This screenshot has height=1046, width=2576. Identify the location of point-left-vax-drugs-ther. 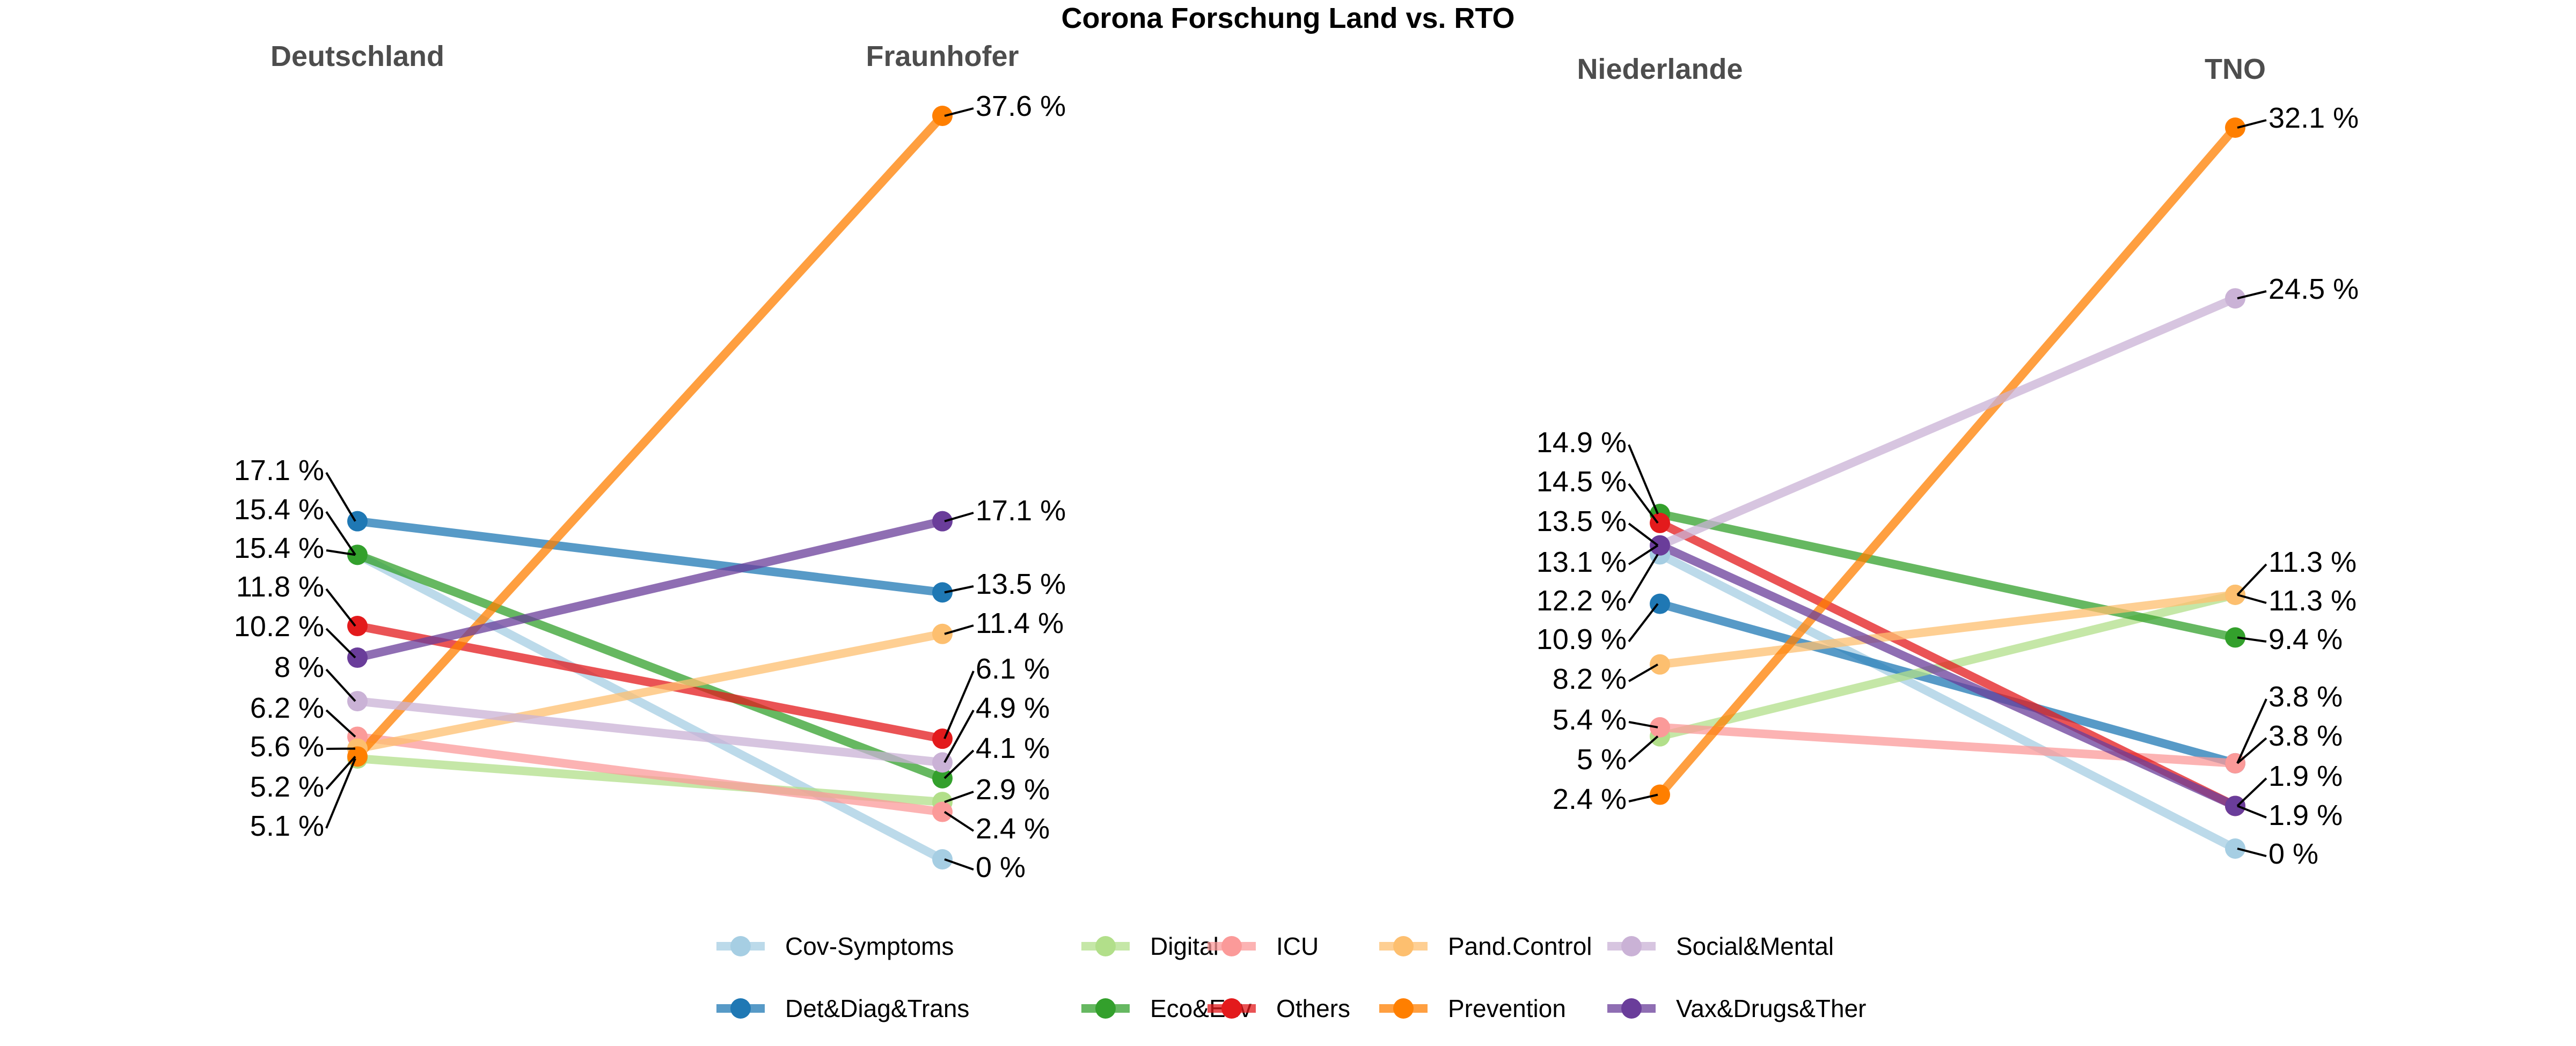
(1660, 545).